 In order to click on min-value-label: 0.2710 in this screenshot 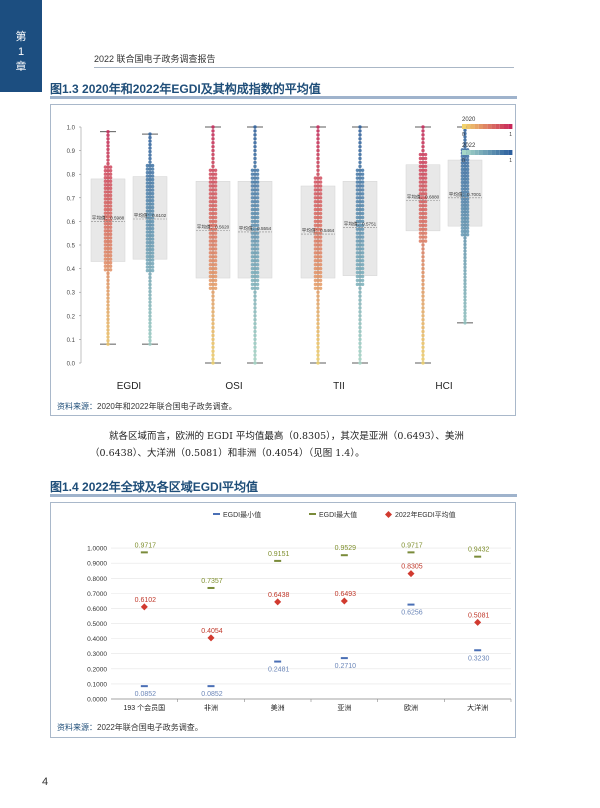, I will do `click(346, 666)`.